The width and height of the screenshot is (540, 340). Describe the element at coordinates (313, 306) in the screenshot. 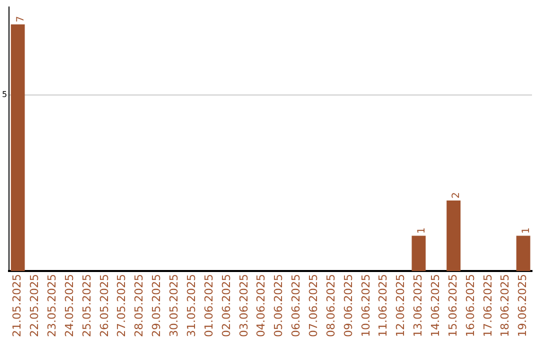

I see `x-tick-label: 07.06.2025` at that location.